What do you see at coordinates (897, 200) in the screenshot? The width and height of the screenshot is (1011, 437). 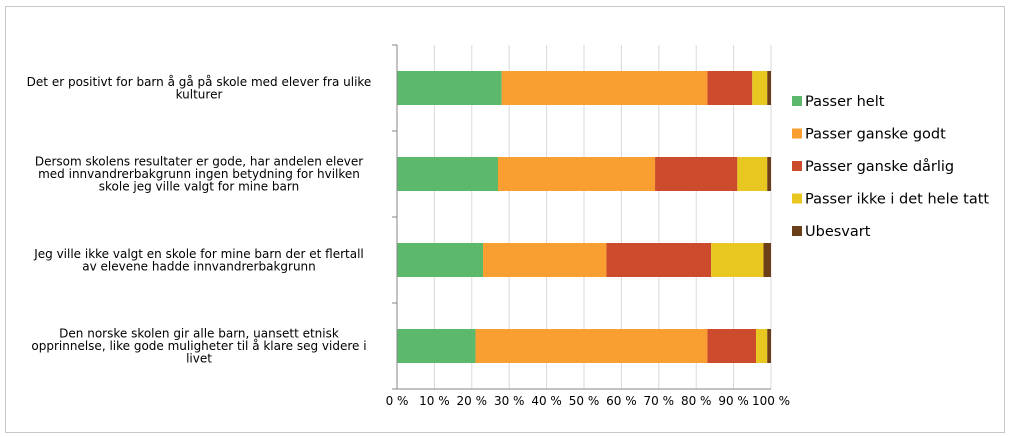 I see `legend-label: Passer ikke i det hele tatt` at bounding box center [897, 200].